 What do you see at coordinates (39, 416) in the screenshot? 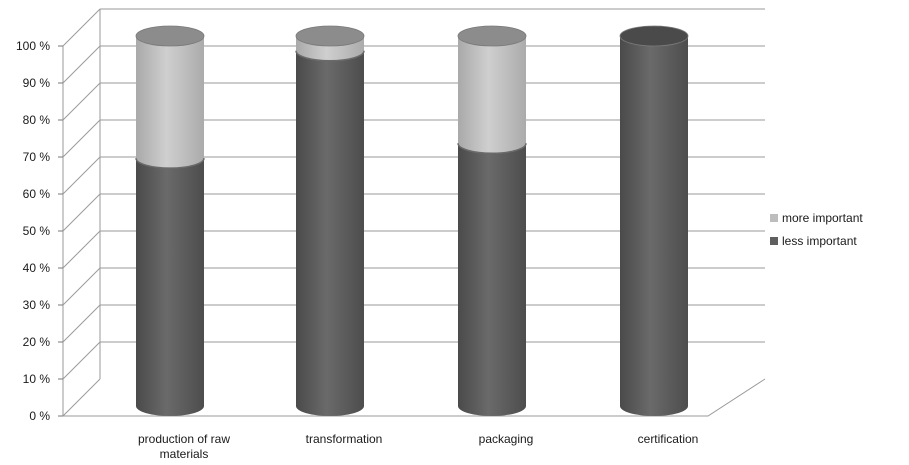
I see `y-tick-label: 0 %` at bounding box center [39, 416].